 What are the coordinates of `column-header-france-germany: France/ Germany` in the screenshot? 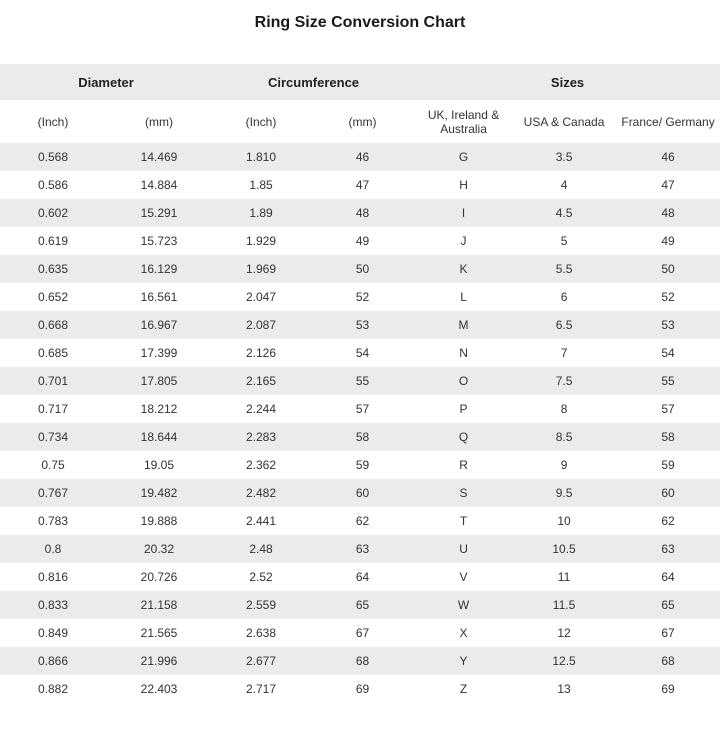 It's located at (668, 121).